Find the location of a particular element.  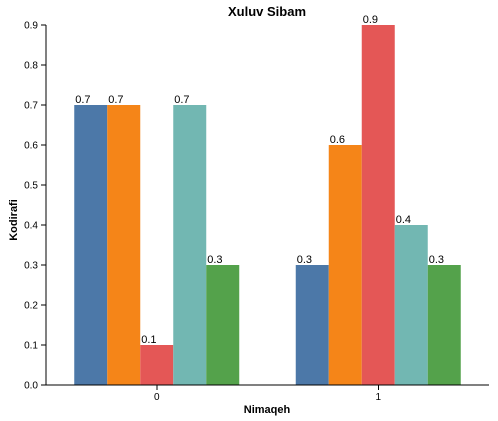

y-axis: 0.0 0.1 0.2 0.3 0.4 0.5 0.6 0.7 0.8 0.9 is located at coordinates (35, 206).